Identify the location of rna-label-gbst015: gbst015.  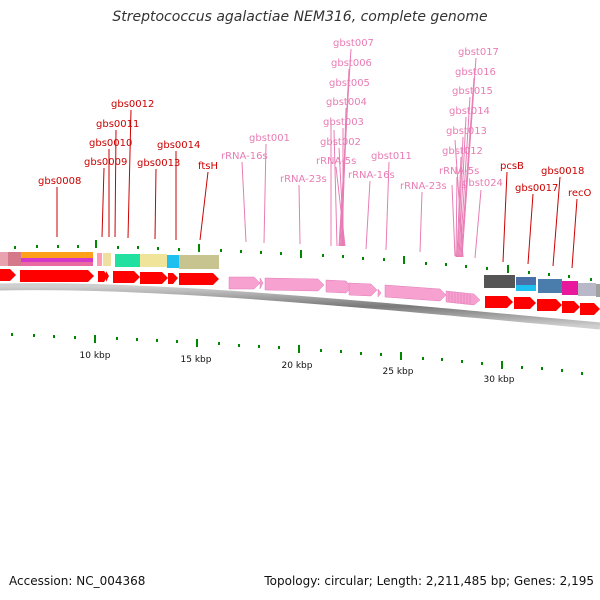
(472, 91).